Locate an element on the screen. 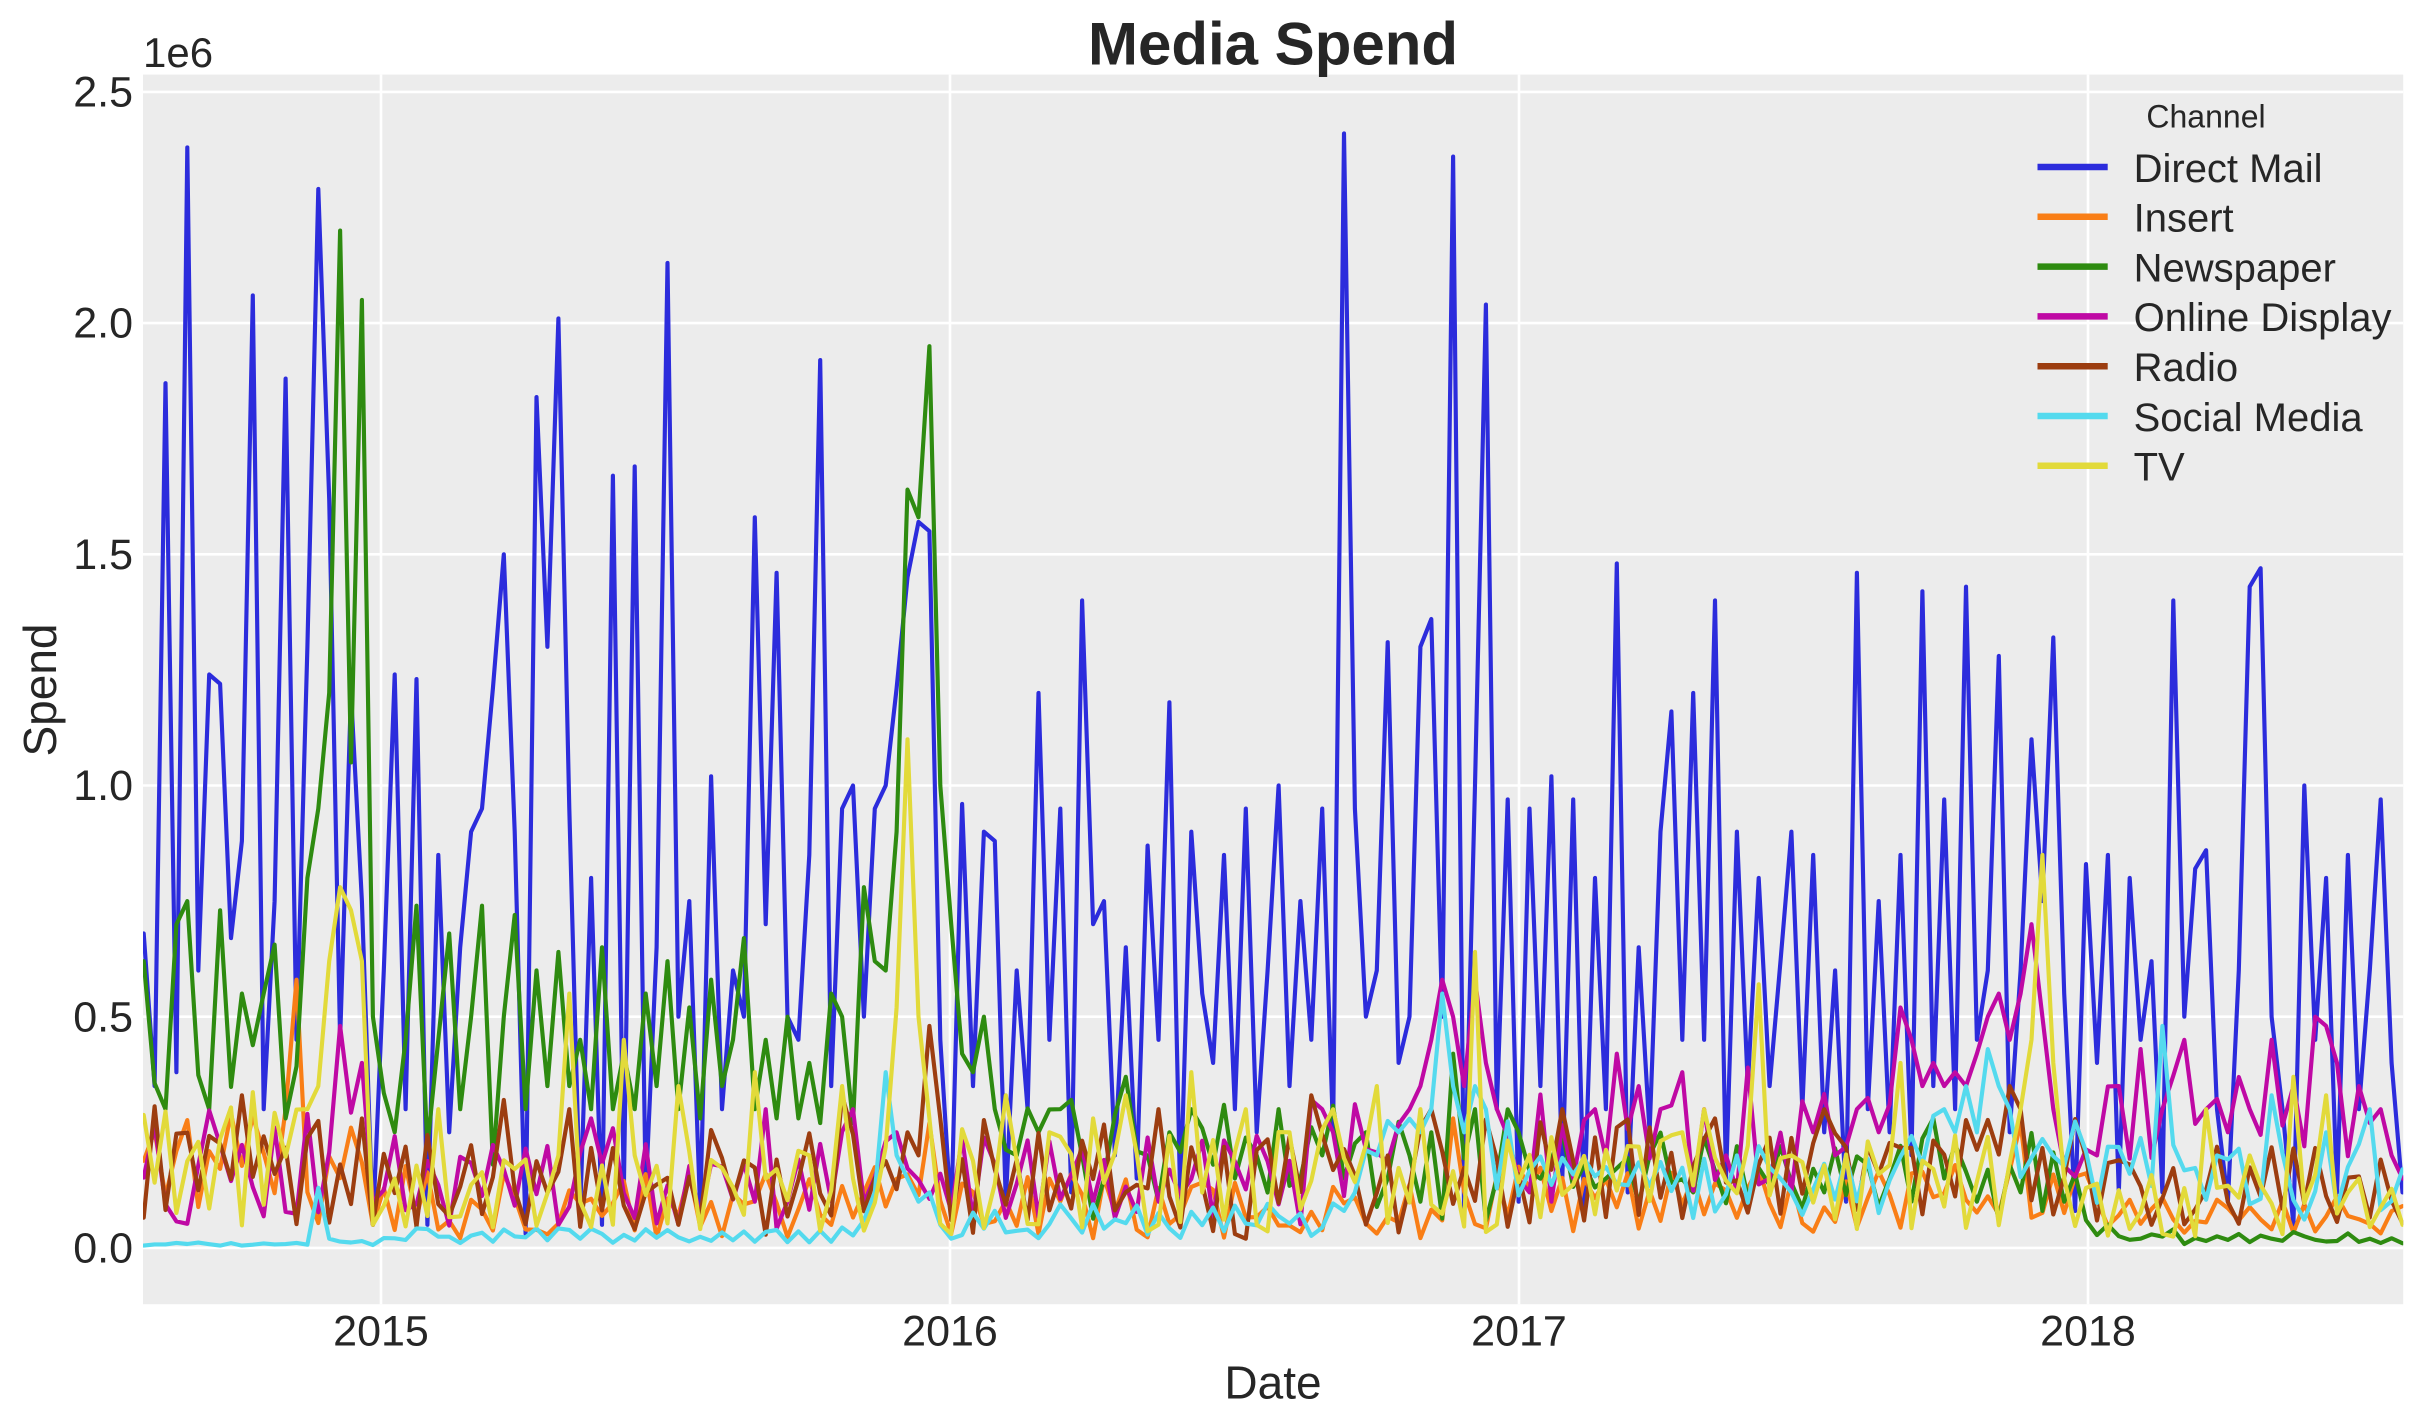 The height and width of the screenshot is (1423, 2423). svg-text: TV is located at coordinates (2159, 468).